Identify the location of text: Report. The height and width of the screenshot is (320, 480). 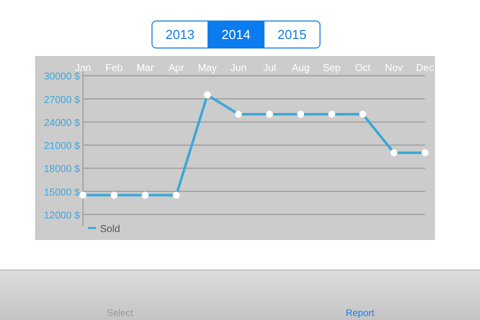
(360, 313).